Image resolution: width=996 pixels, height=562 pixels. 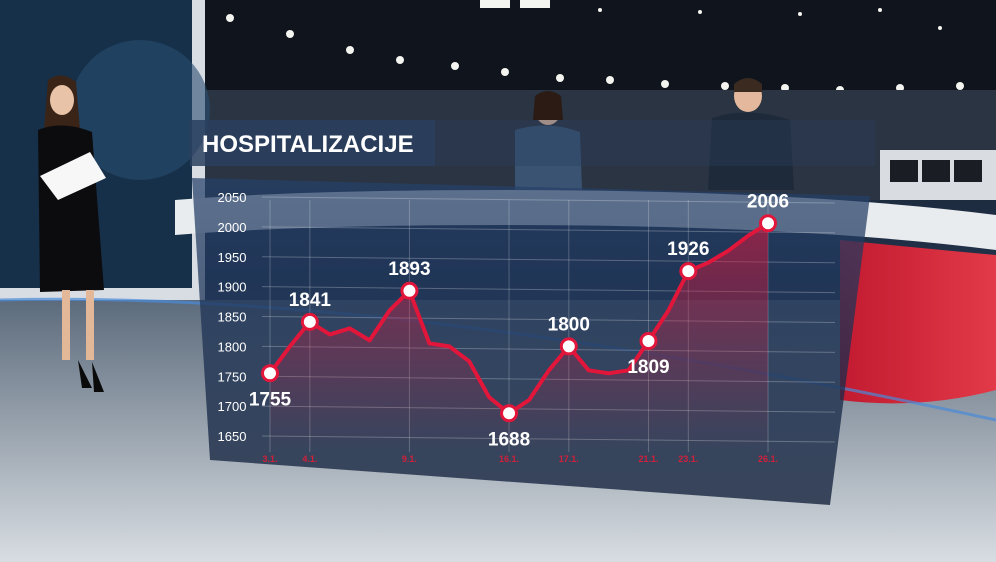 I want to click on y-tick-label: 1850, so click(x=232, y=317).